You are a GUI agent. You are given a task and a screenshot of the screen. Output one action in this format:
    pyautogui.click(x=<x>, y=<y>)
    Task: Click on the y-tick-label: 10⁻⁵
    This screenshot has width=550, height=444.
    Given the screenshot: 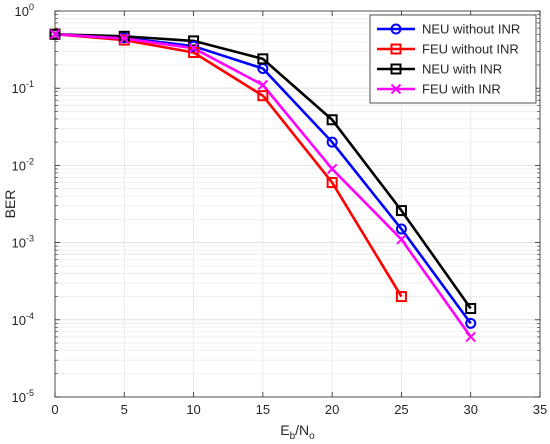 What is the action you would take?
    pyautogui.click(x=23, y=396)
    